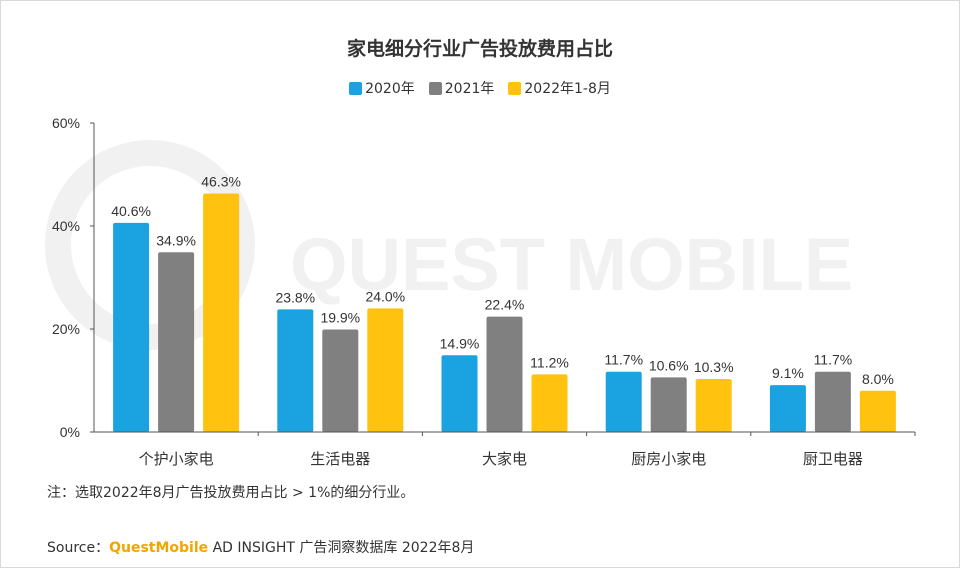 This screenshot has height=568, width=960. I want to click on bar-value-label-2-2: 11.2%, so click(549, 362).